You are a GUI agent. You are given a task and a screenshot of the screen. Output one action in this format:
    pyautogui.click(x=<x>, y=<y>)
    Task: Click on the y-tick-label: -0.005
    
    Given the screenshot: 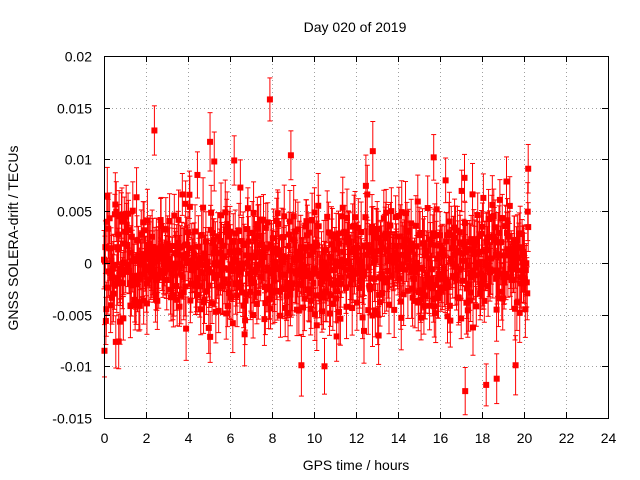 What is the action you would take?
    pyautogui.click(x=72, y=316)
    